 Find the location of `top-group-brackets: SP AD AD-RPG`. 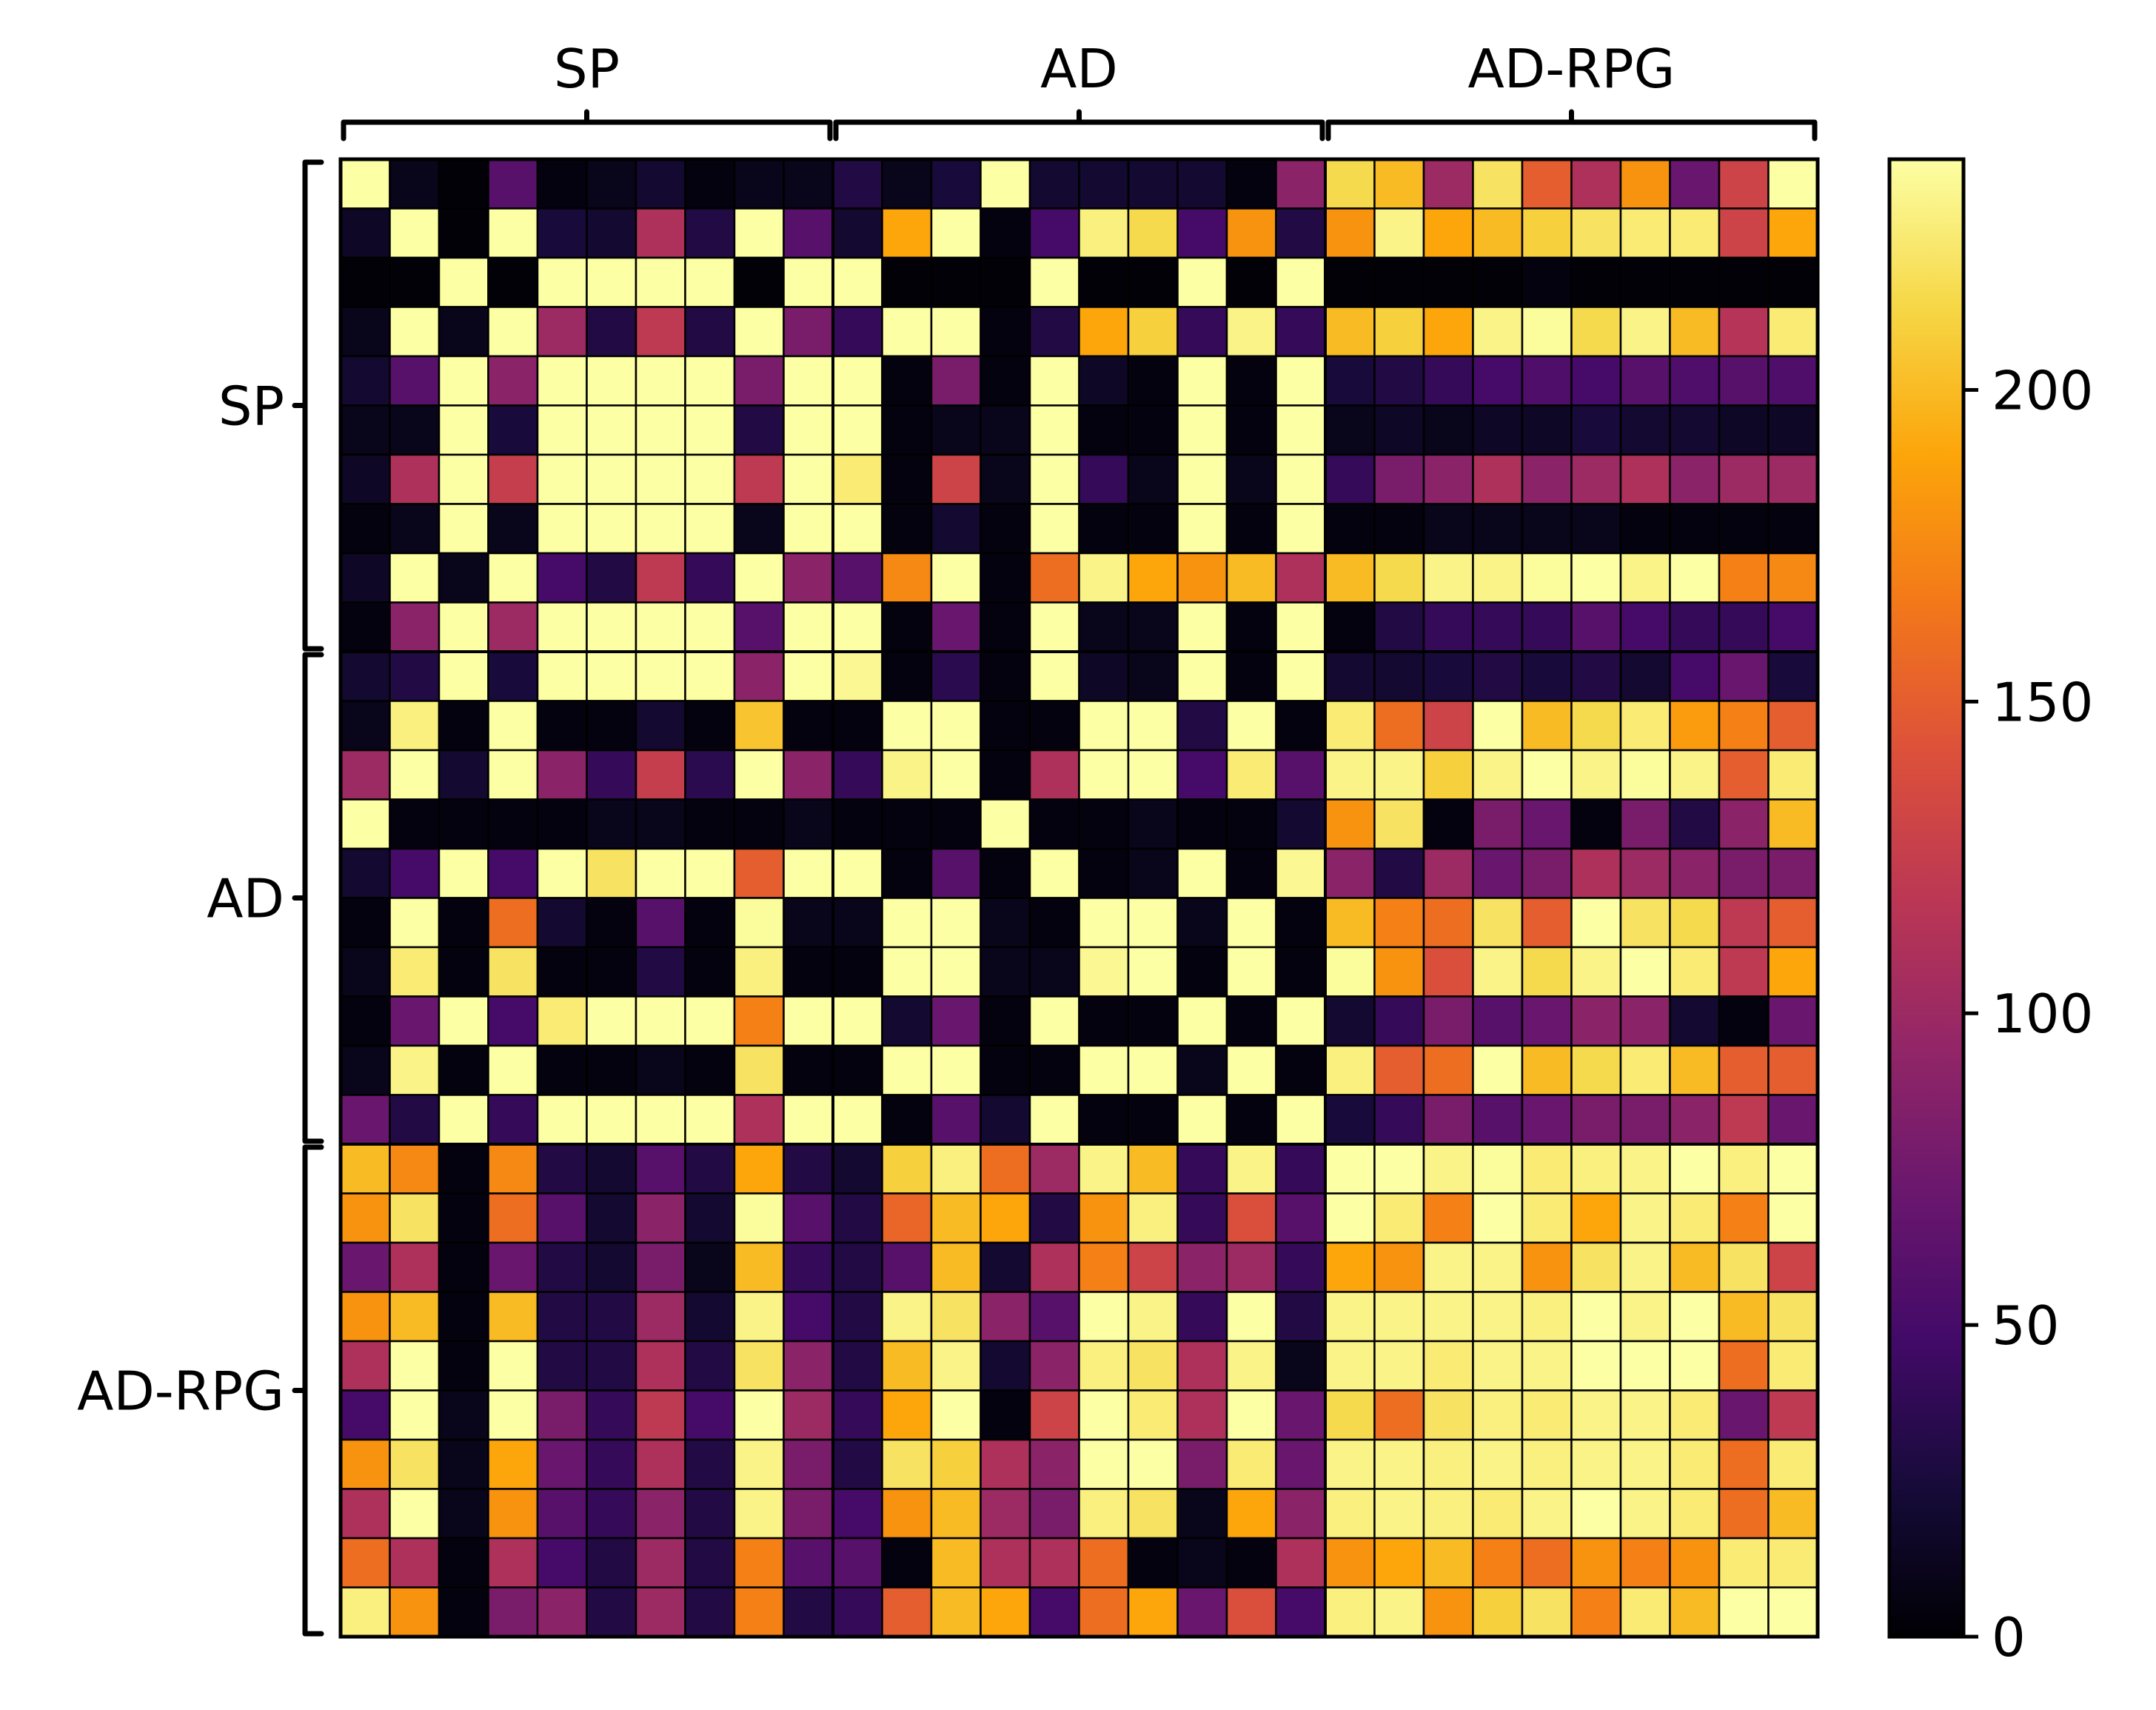

top-group-brackets: SP AD AD-RPG is located at coordinates (1079, 89).